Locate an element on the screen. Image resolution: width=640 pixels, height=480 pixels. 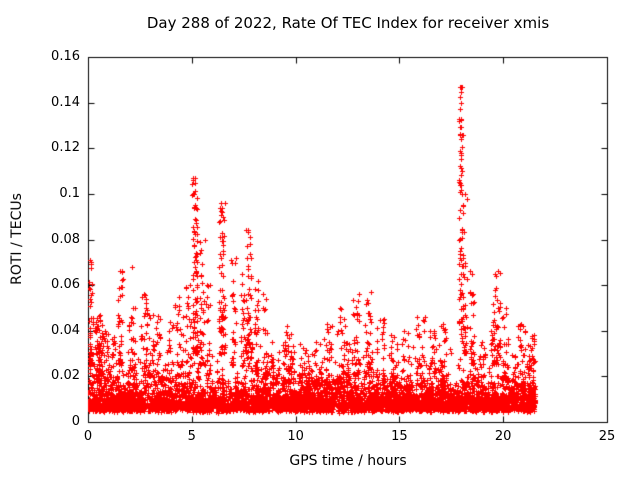
x-tick-label: 15 is located at coordinates (399, 436).